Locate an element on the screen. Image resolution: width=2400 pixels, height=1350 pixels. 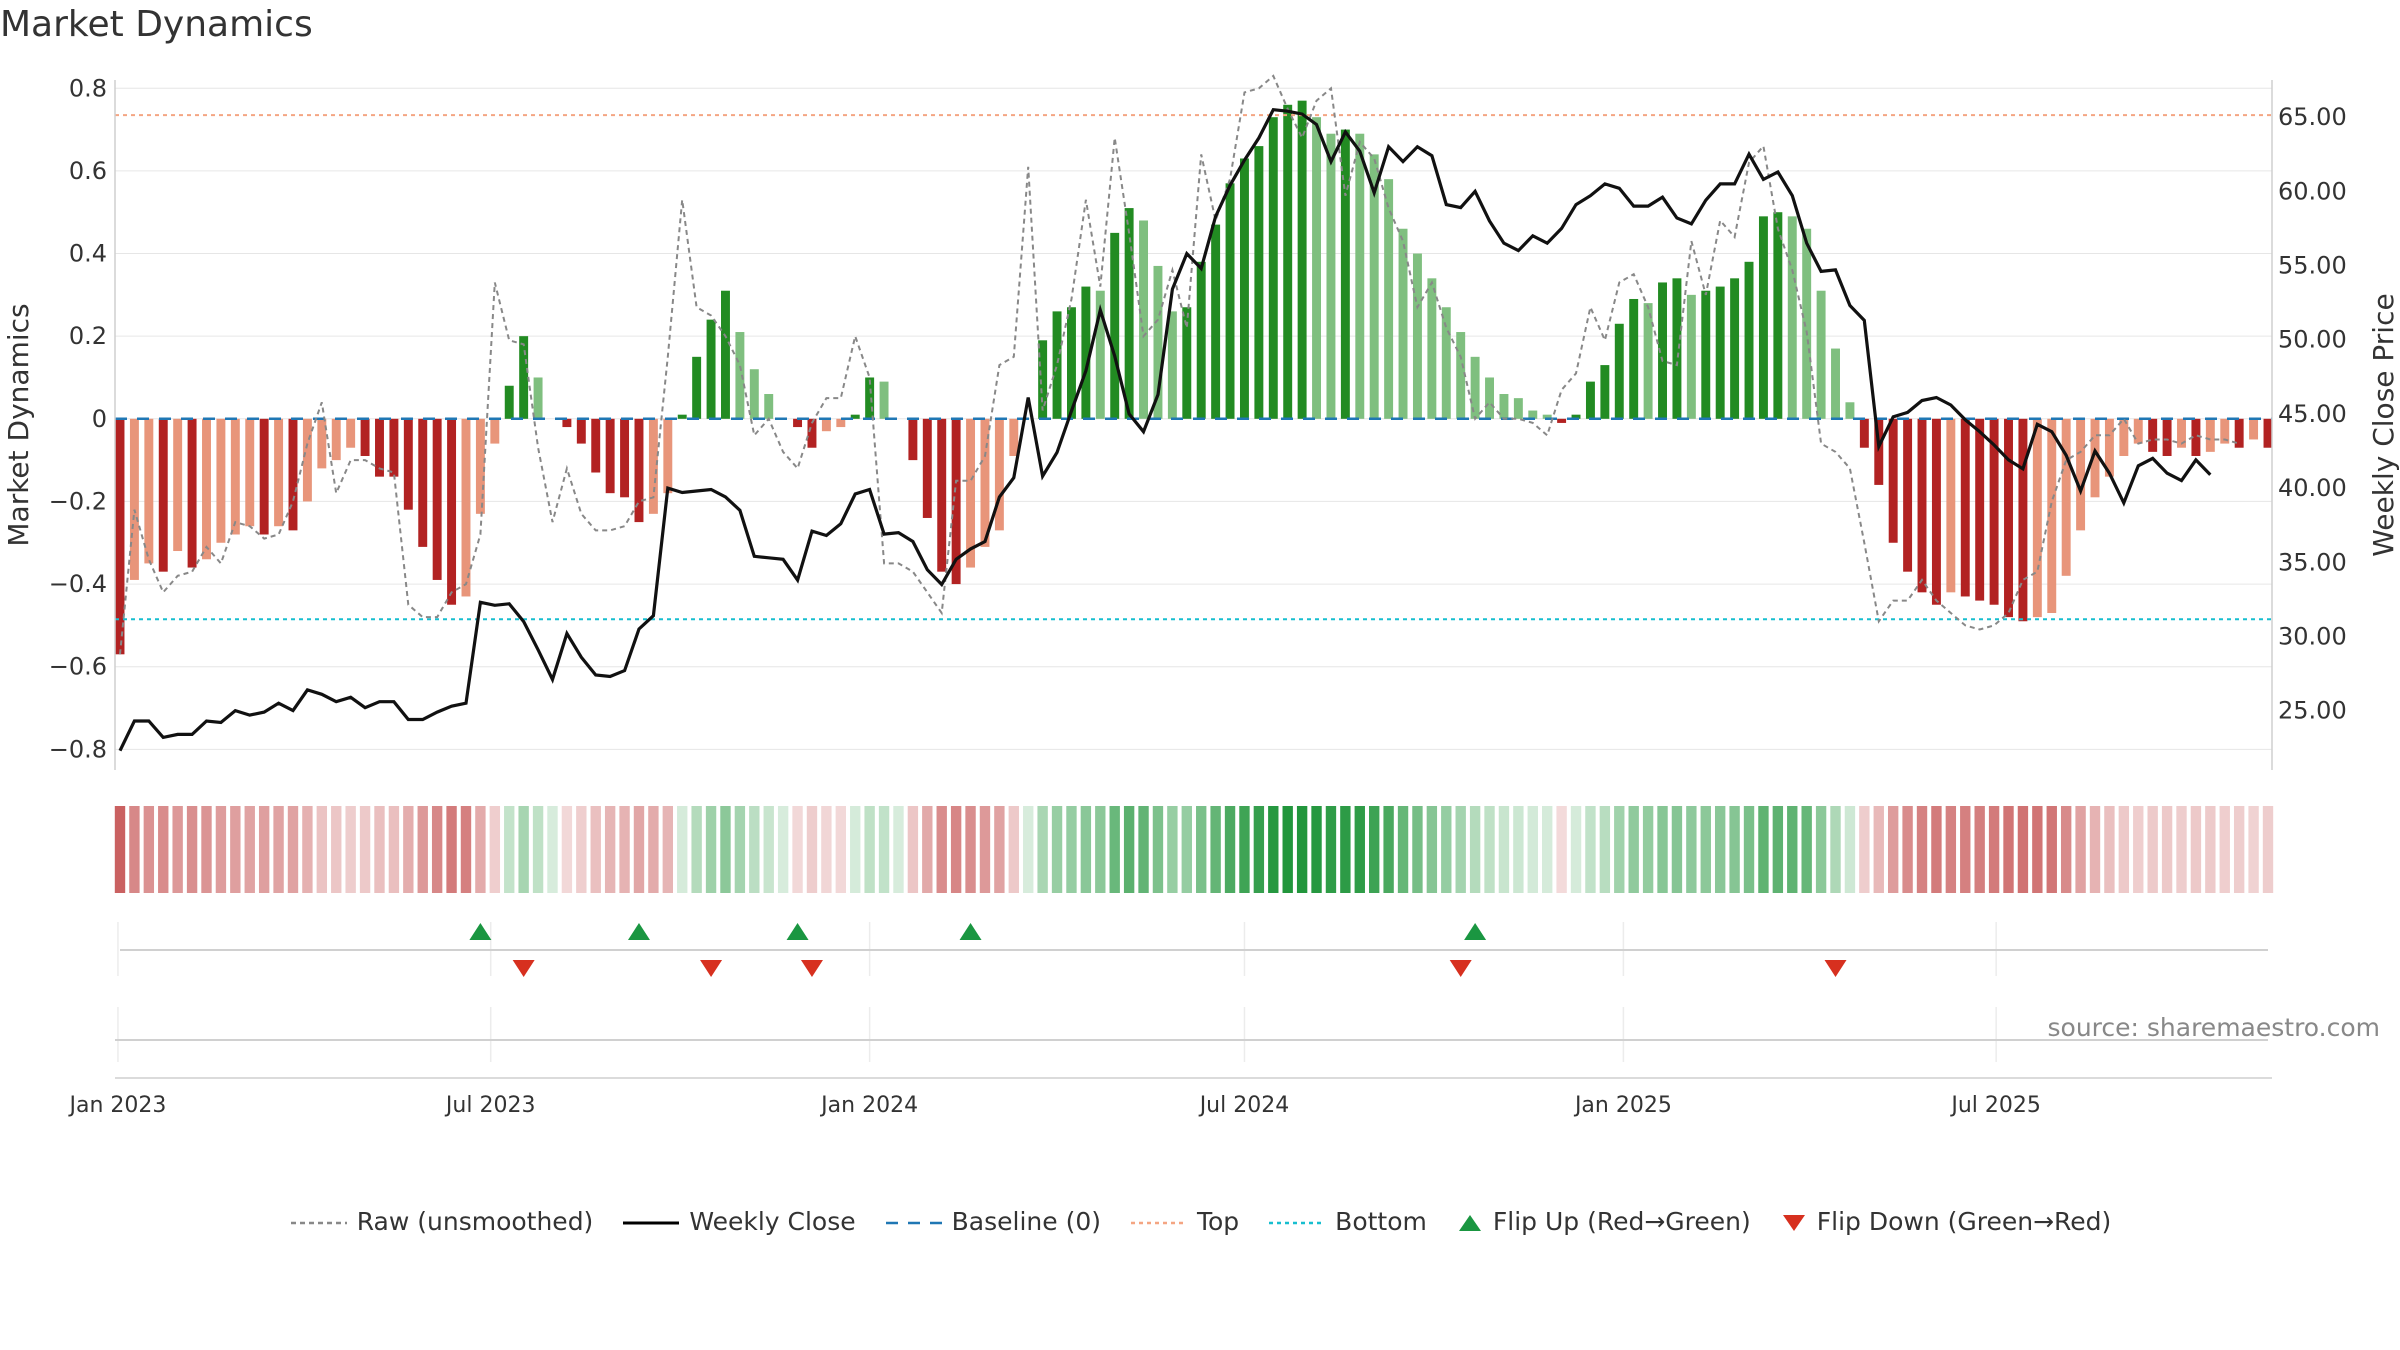
x-tick-label: Jul 2025 is located at coordinates (1995, 1105).